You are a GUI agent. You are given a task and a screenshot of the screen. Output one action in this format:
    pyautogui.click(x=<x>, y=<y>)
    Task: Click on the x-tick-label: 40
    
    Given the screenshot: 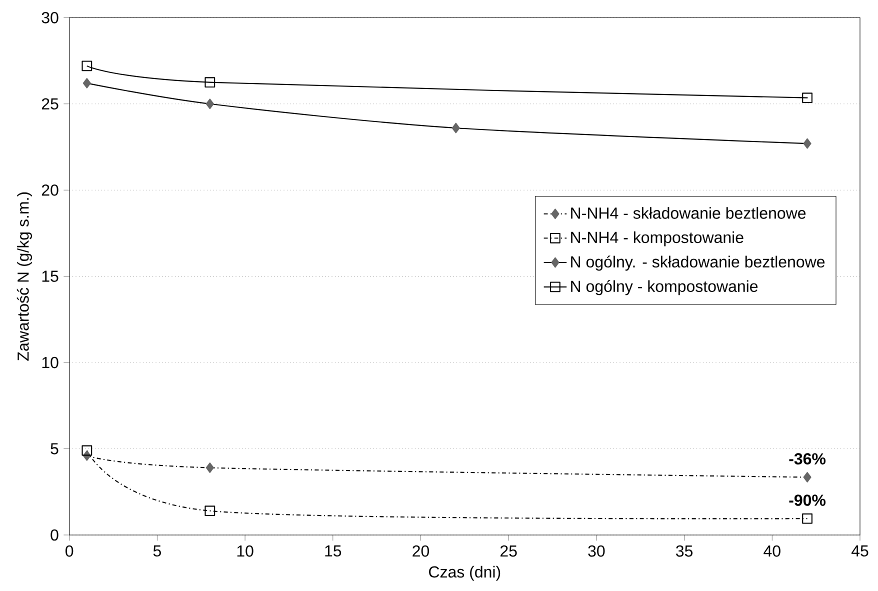 What is the action you would take?
    pyautogui.click(x=772, y=551)
    